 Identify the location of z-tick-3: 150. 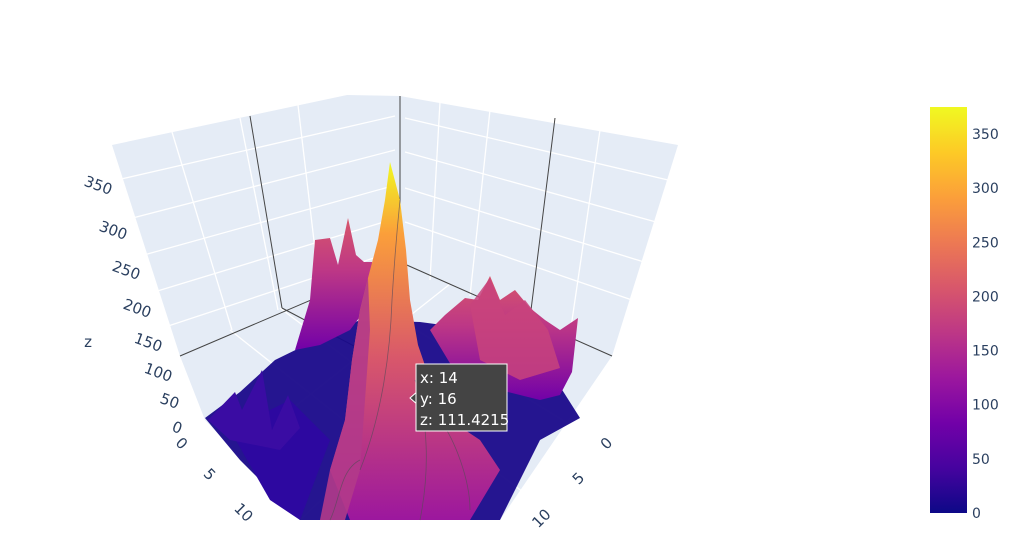
(148, 342).